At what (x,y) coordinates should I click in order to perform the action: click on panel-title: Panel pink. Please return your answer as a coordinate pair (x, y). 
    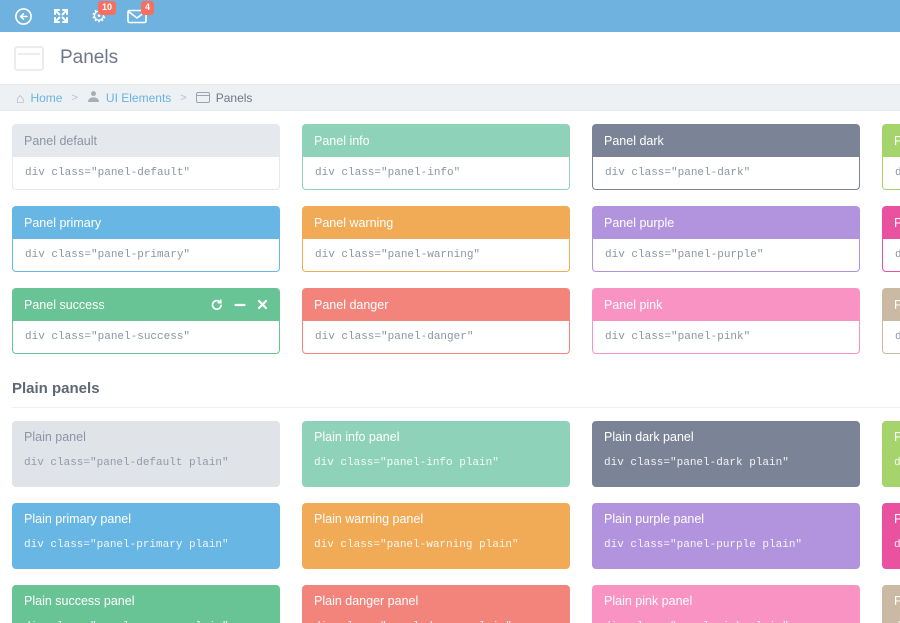
    Looking at the image, I should click on (633, 304).